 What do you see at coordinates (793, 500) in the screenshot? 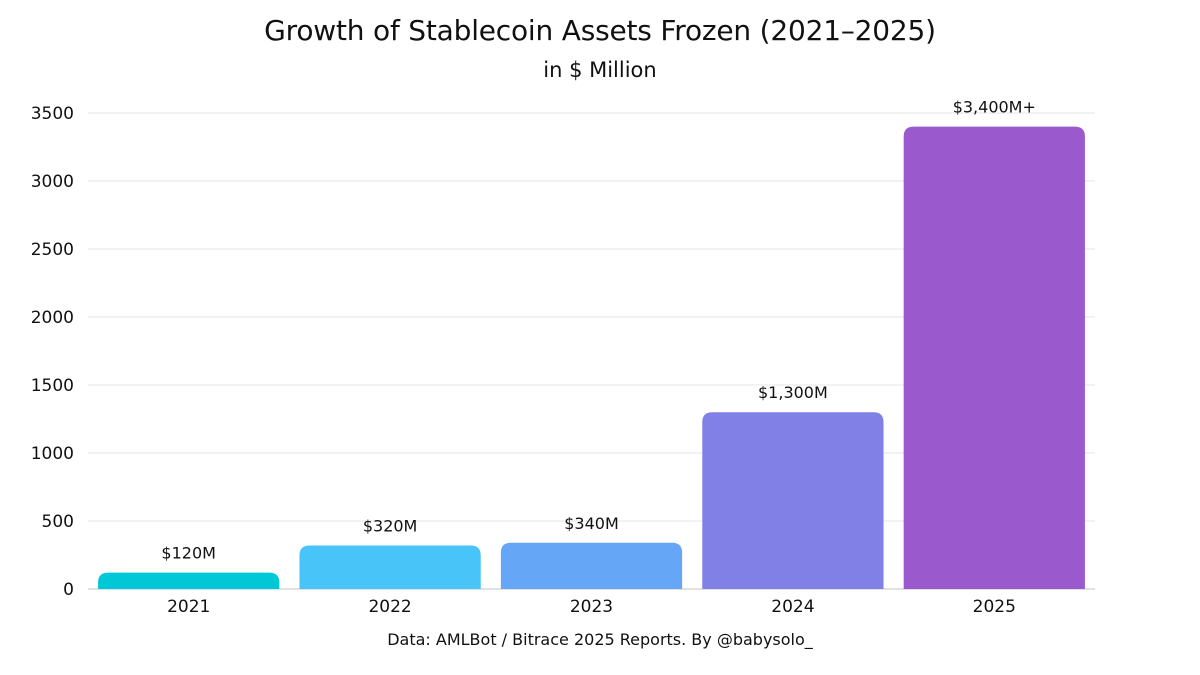
I see `bar-2024` at bounding box center [793, 500].